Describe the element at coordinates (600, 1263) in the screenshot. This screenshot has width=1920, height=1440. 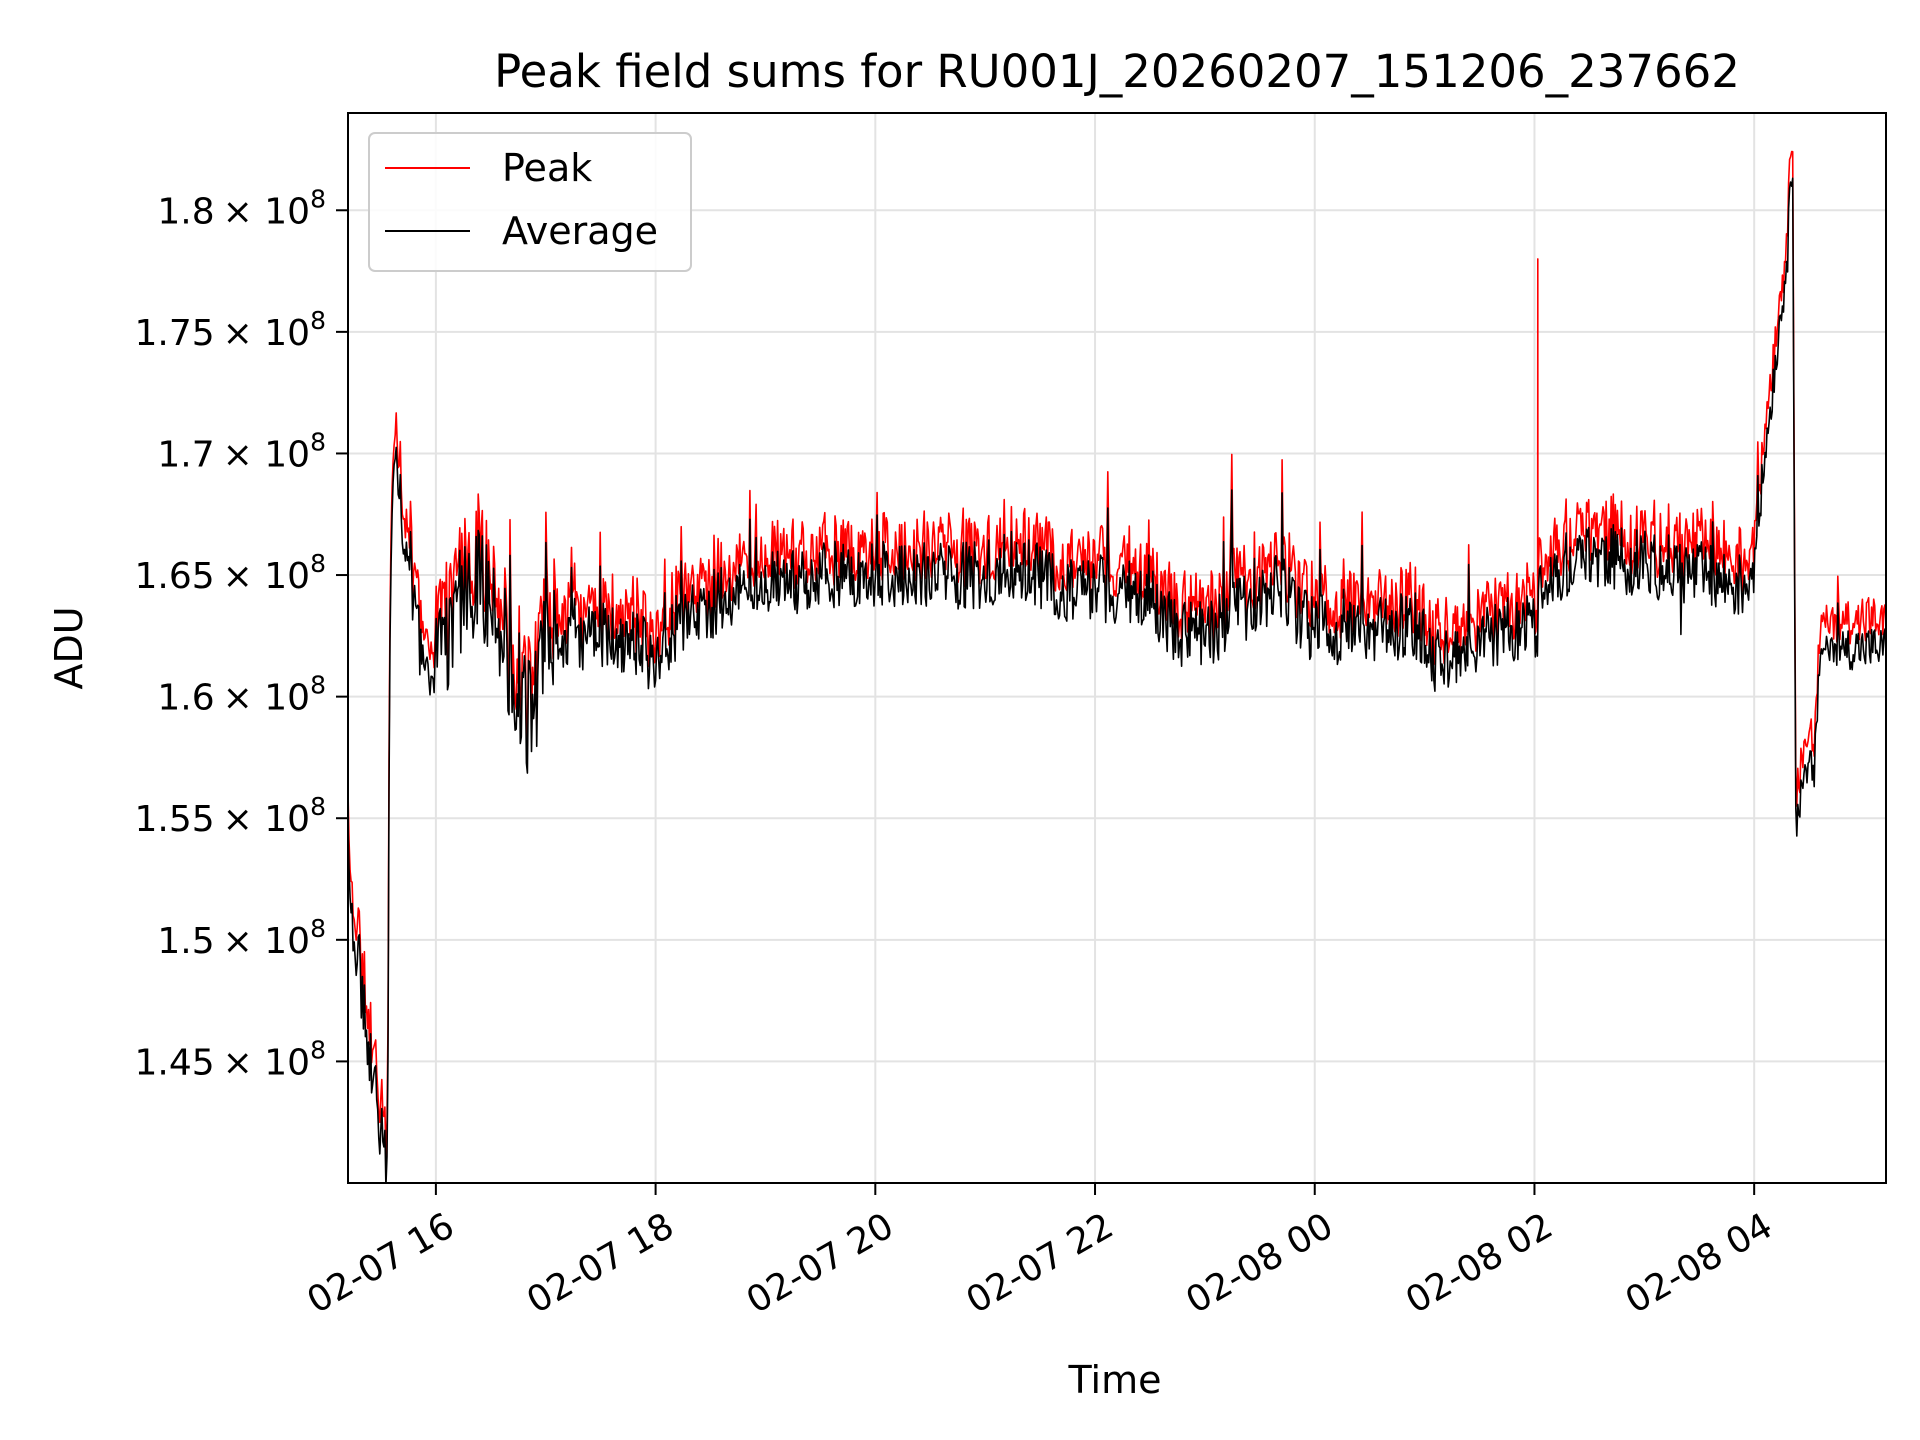
I see `x-tick-label: 02-07 18` at that location.